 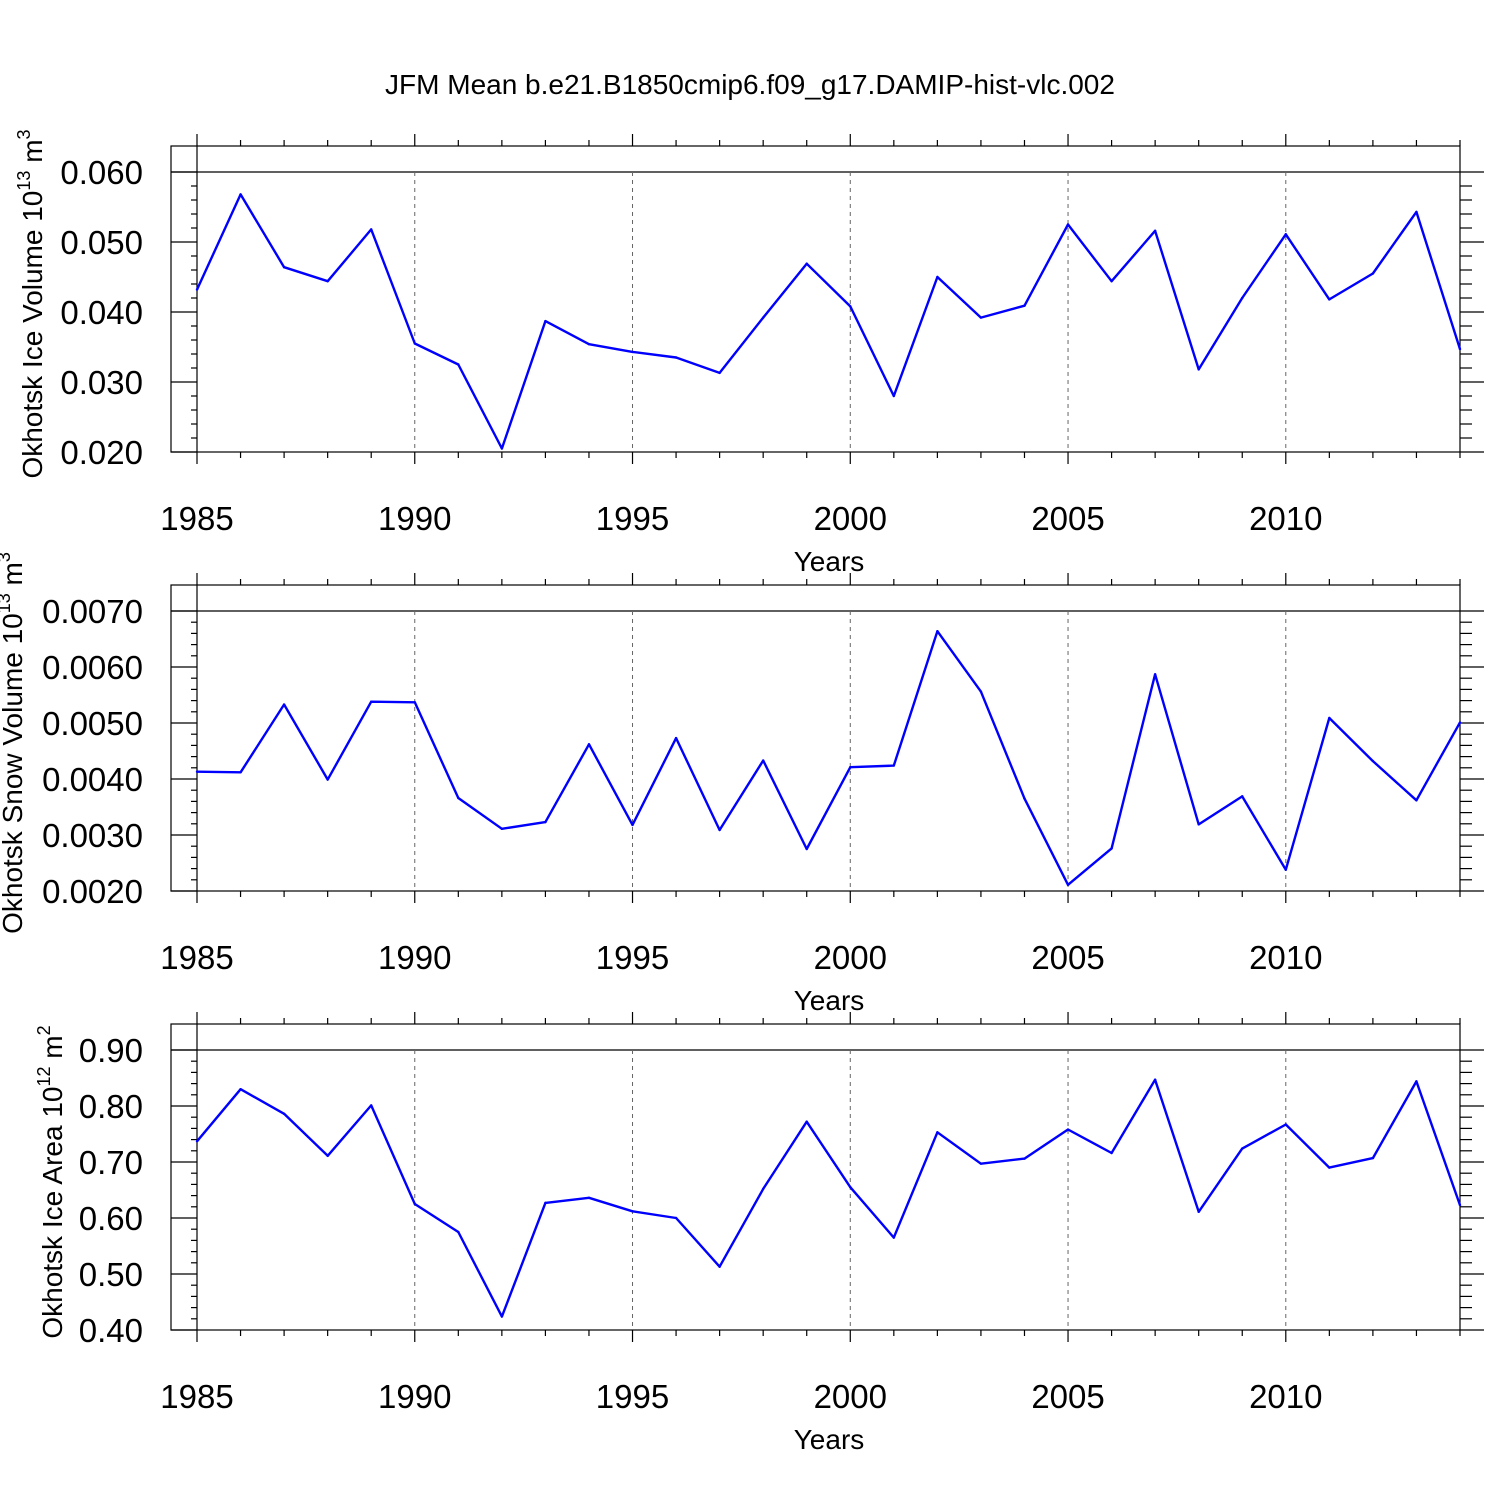 What do you see at coordinates (111, 1274) in the screenshot?
I see `y-tick-label: 0.50` at bounding box center [111, 1274].